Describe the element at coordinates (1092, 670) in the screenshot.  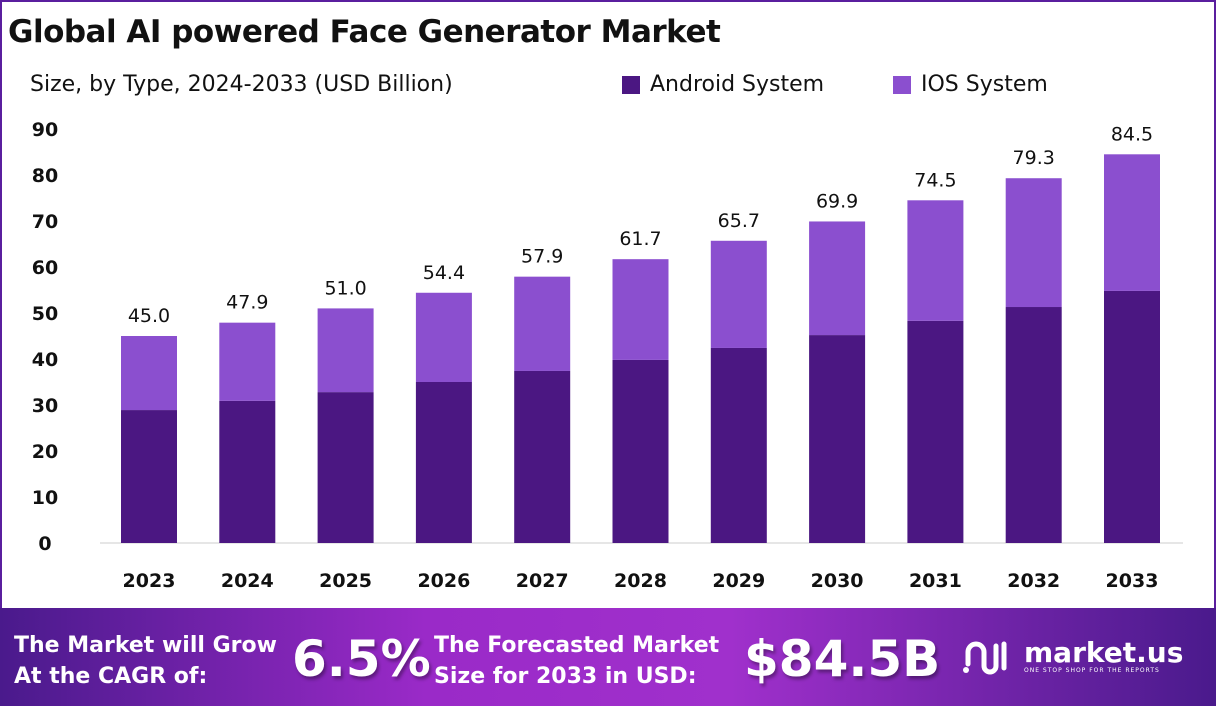
I see `logo-tagline: ONE STOP SHOP FOR THE REPORTS` at that location.